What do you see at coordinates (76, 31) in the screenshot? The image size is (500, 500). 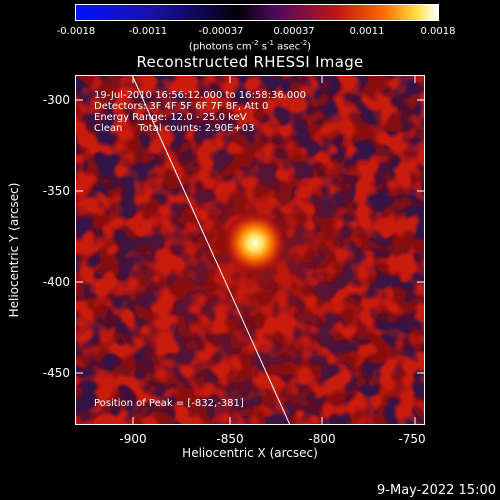 I see `colorbar-tick: -0.0018` at bounding box center [76, 31].